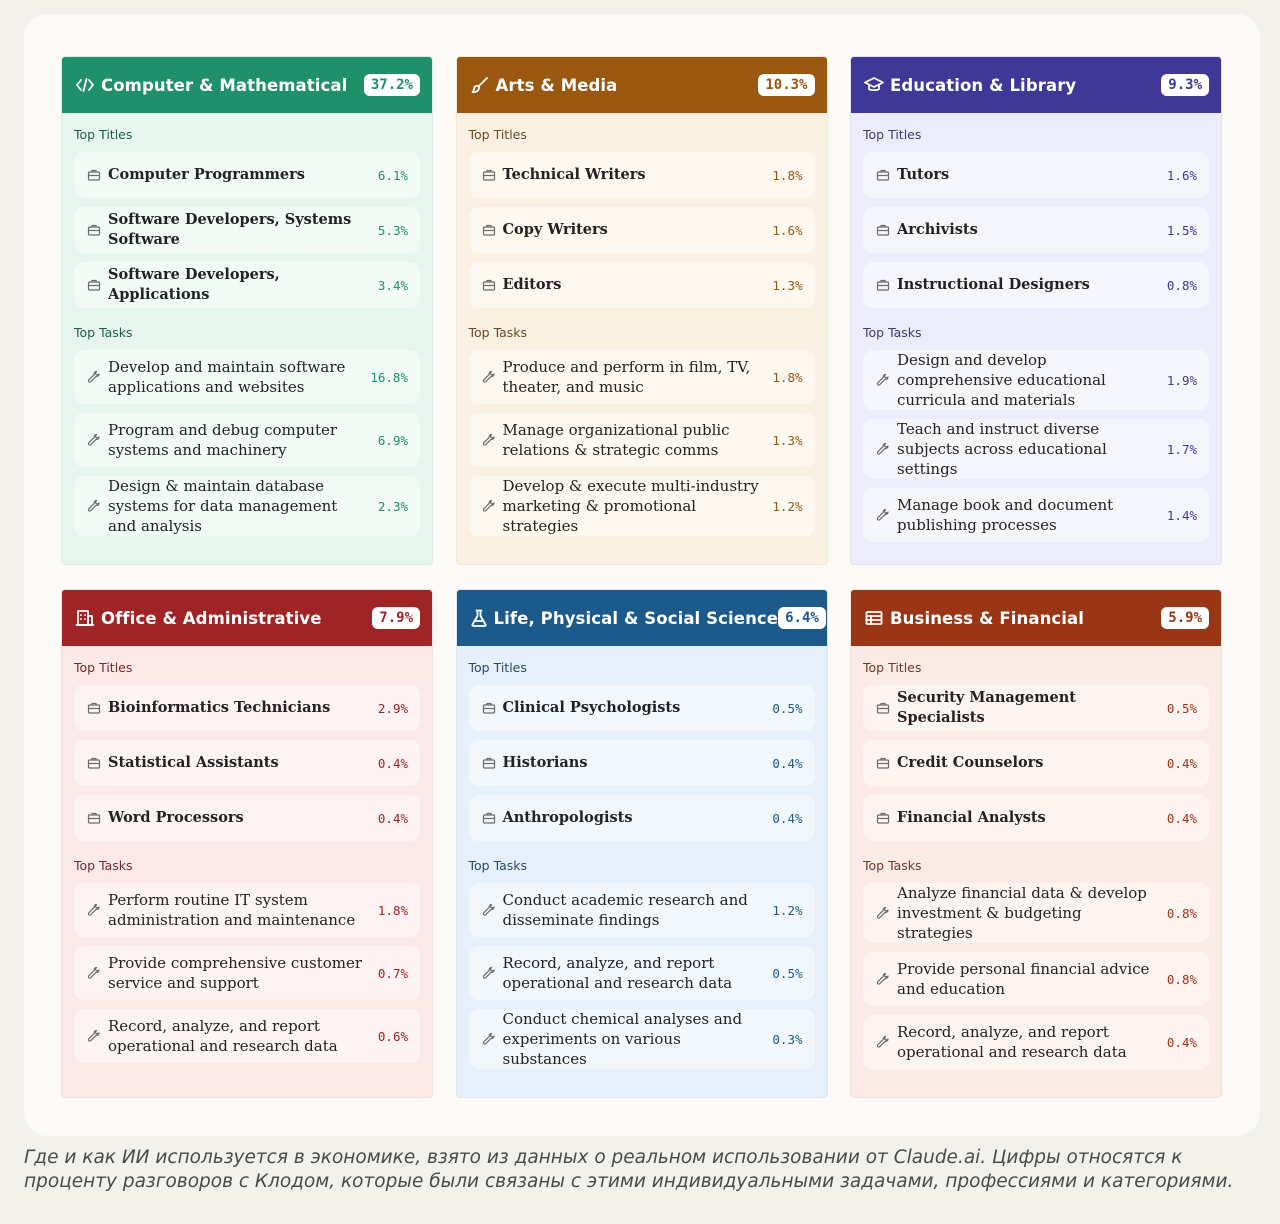 The image size is (1280, 1224). What do you see at coordinates (479, 618) in the screenshot?
I see `flask-icon` at bounding box center [479, 618].